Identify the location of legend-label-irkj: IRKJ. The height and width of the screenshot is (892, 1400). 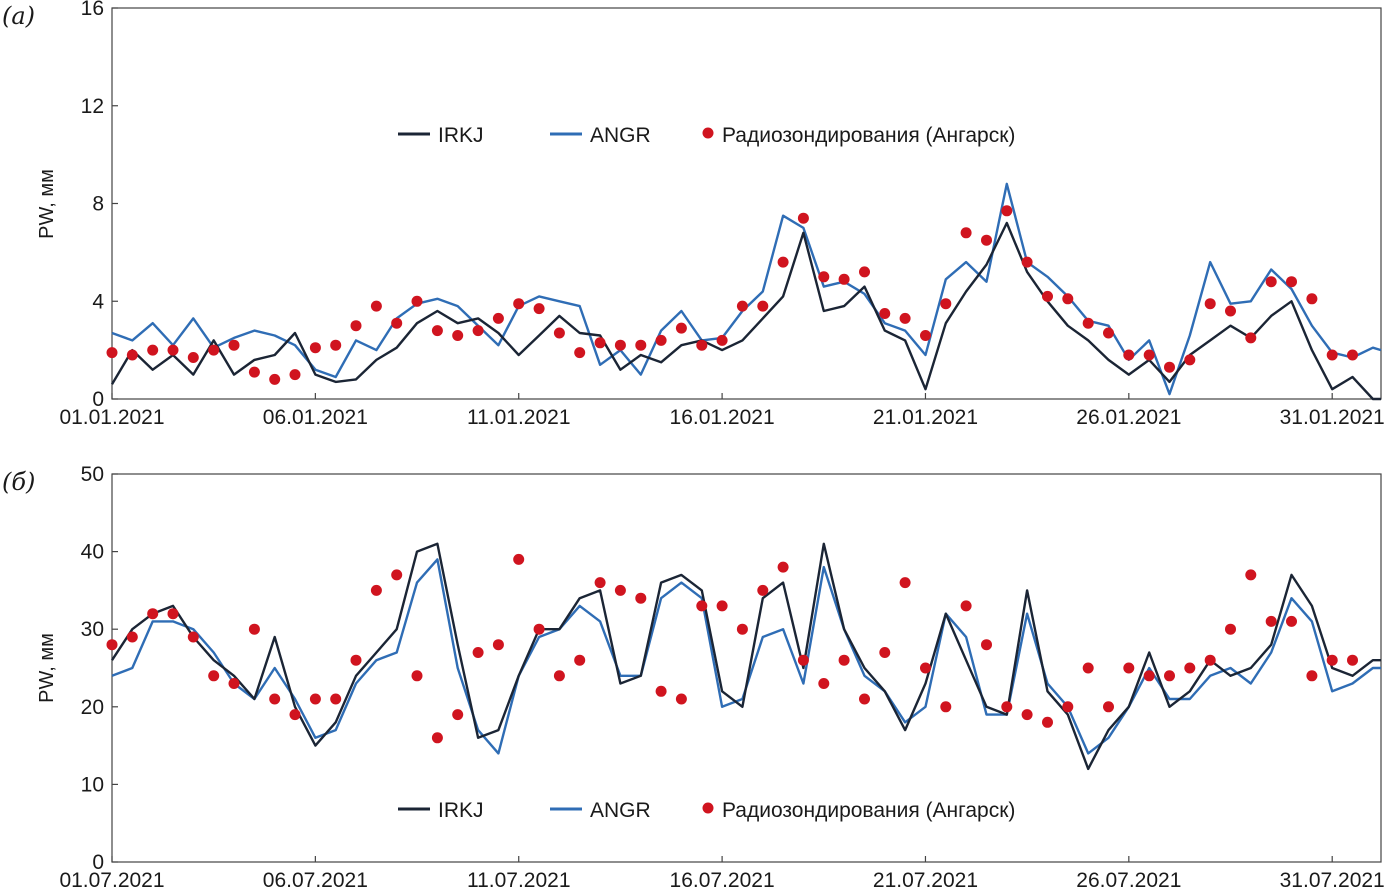
(461, 135).